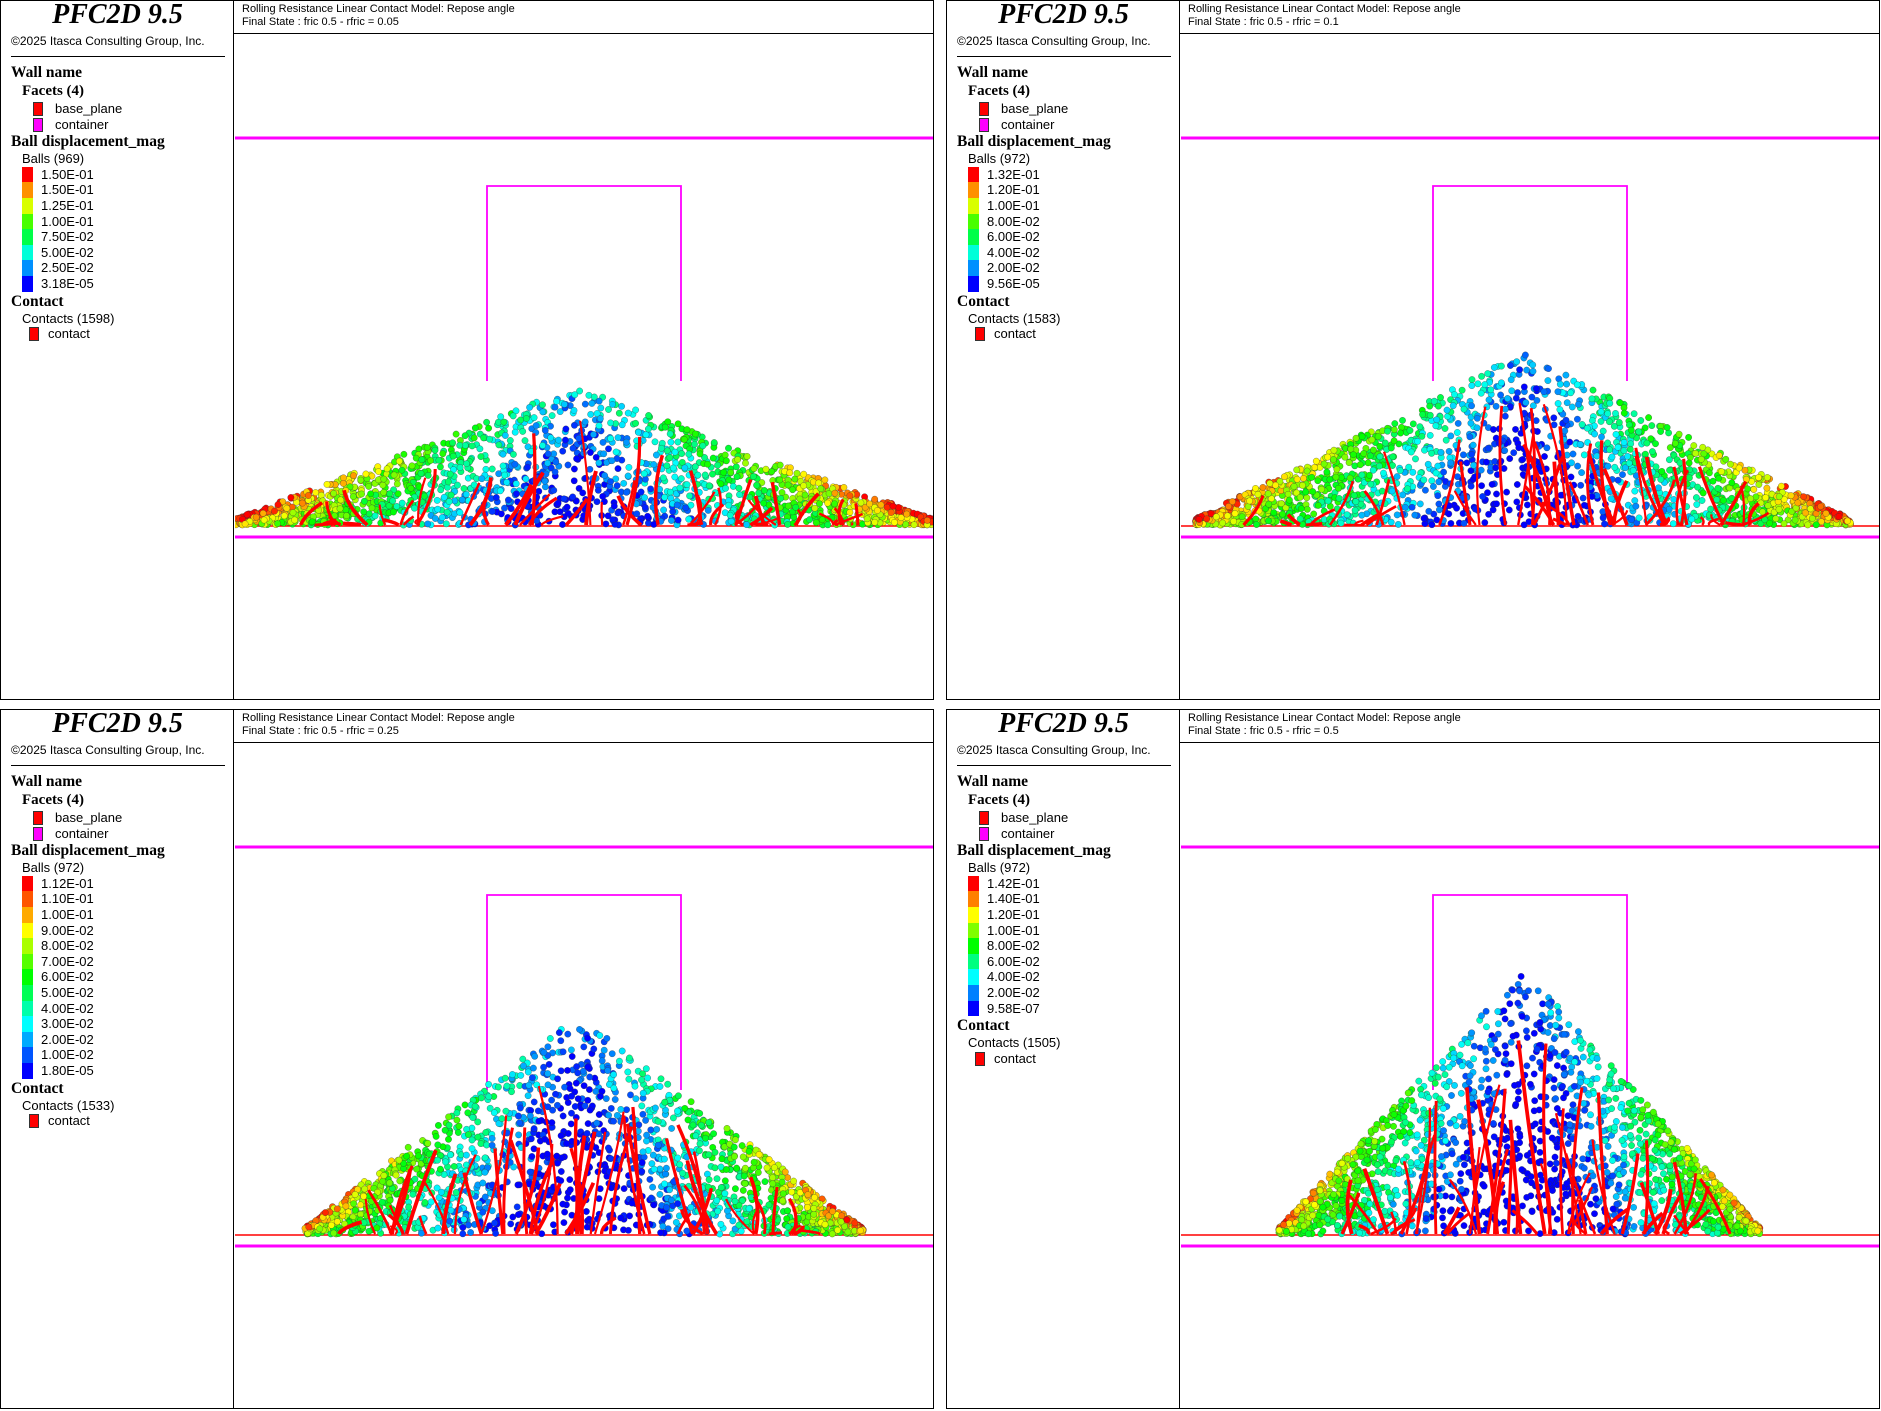  Describe the element at coordinates (1054, 41) in the screenshot. I see `copyright-text: ©2025 Itasca Consulting Group, Inc.` at that location.